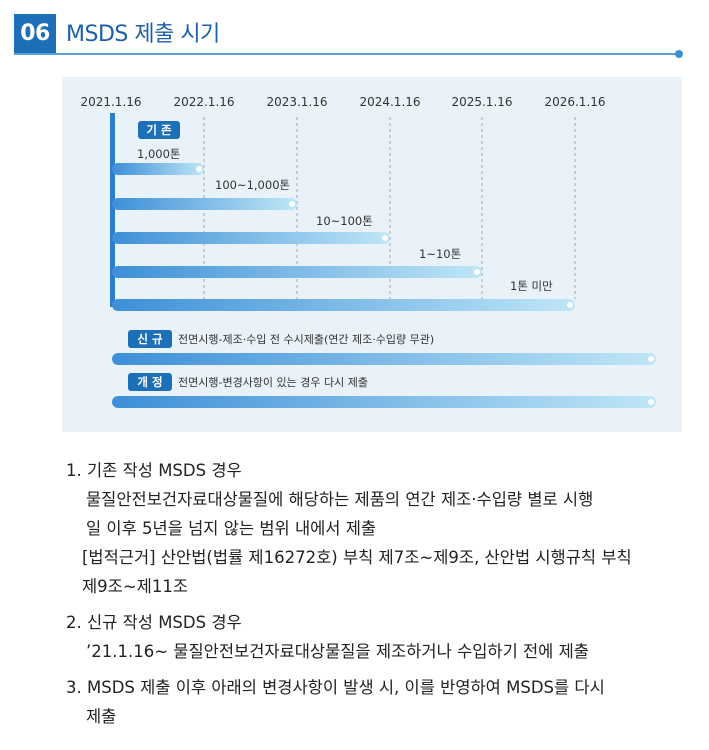 This screenshot has height=750, width=709. I want to click on tier-label: 1,000톤, so click(159, 154).